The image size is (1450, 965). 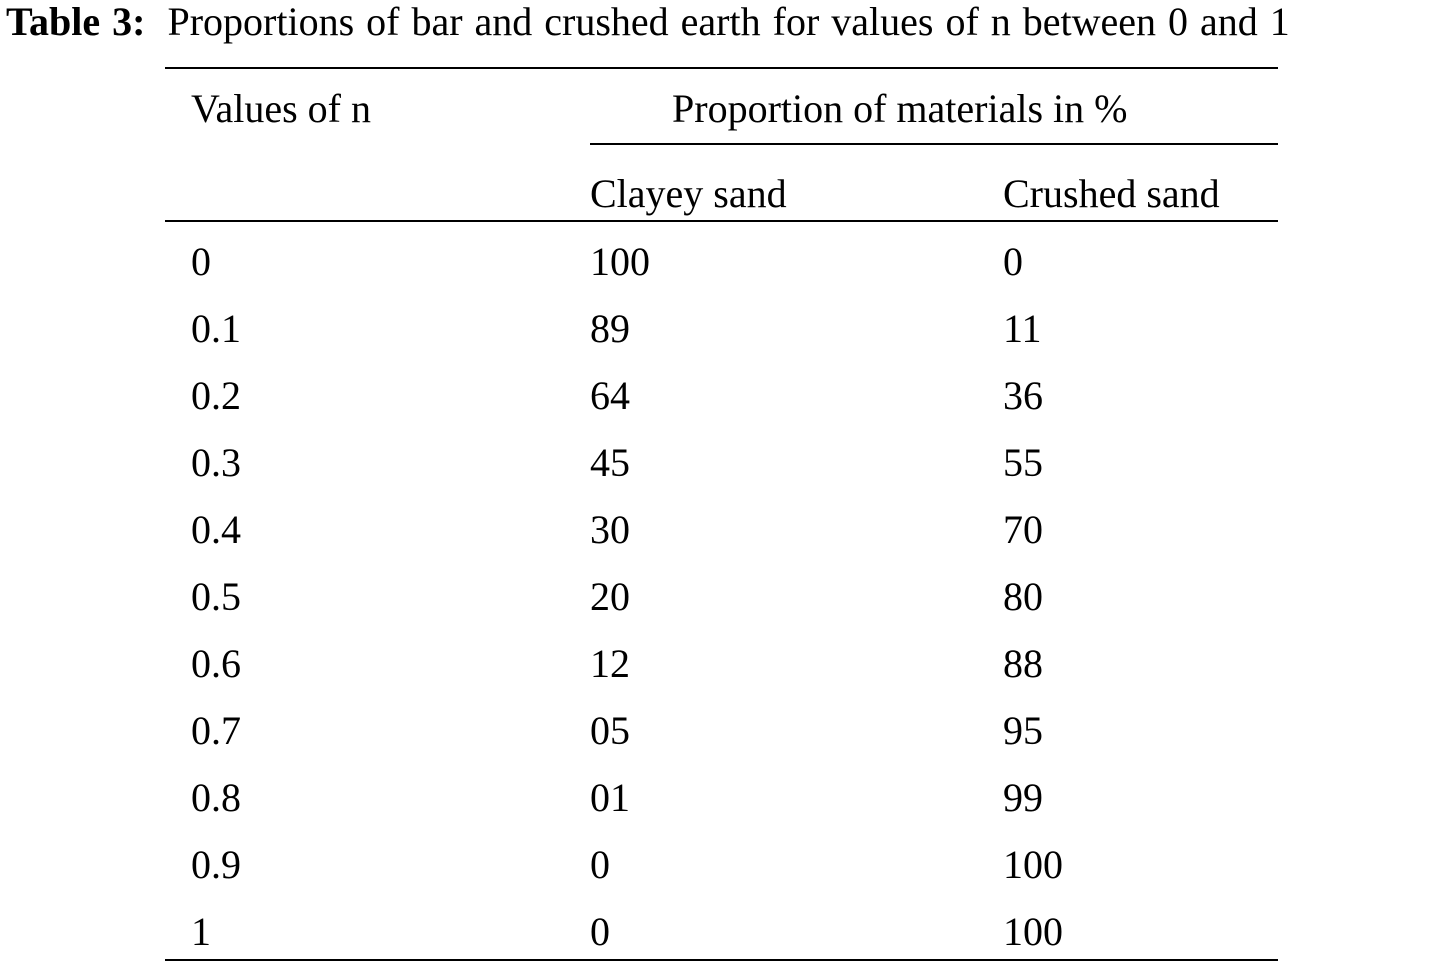 I want to click on cell-n: 0.8, so click(x=216, y=797).